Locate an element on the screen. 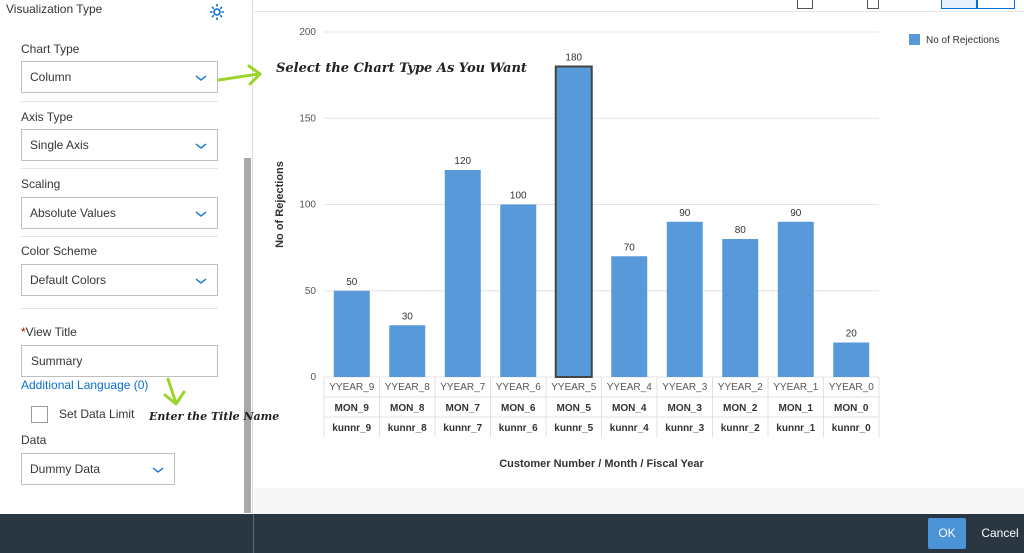 The height and width of the screenshot is (553, 1024). annotation-arrow-down is located at coordinates (174, 391).